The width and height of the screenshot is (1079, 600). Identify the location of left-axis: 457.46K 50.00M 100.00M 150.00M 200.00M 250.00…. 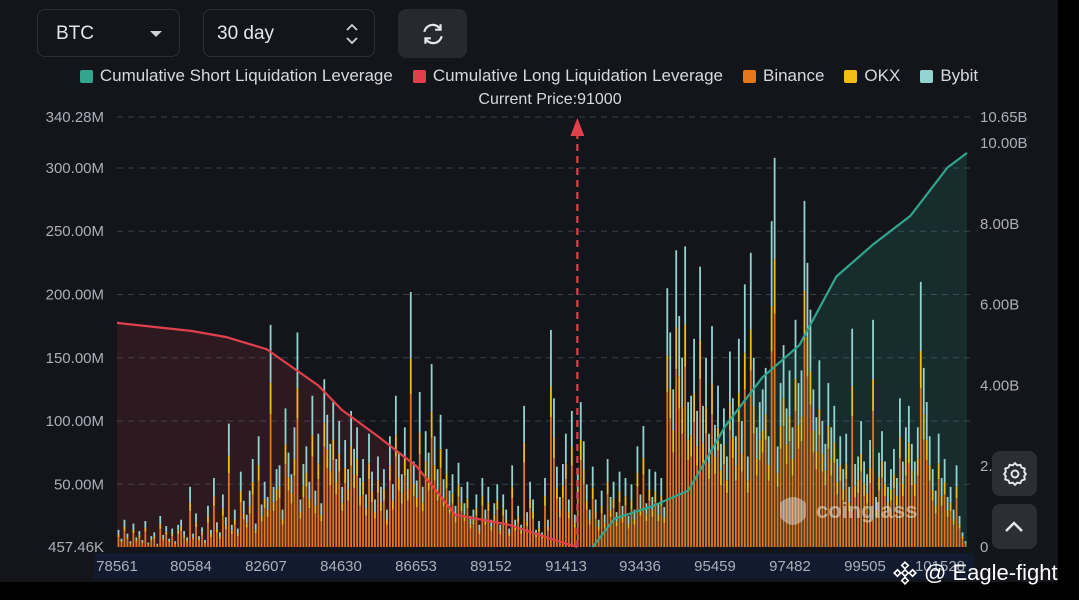
(75, 332).